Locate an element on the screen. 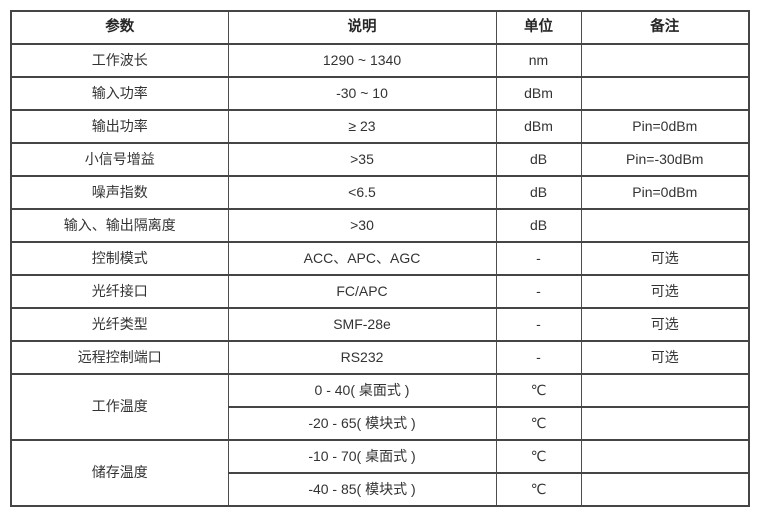 The height and width of the screenshot is (518, 757). unit-cell: nm is located at coordinates (538, 60).